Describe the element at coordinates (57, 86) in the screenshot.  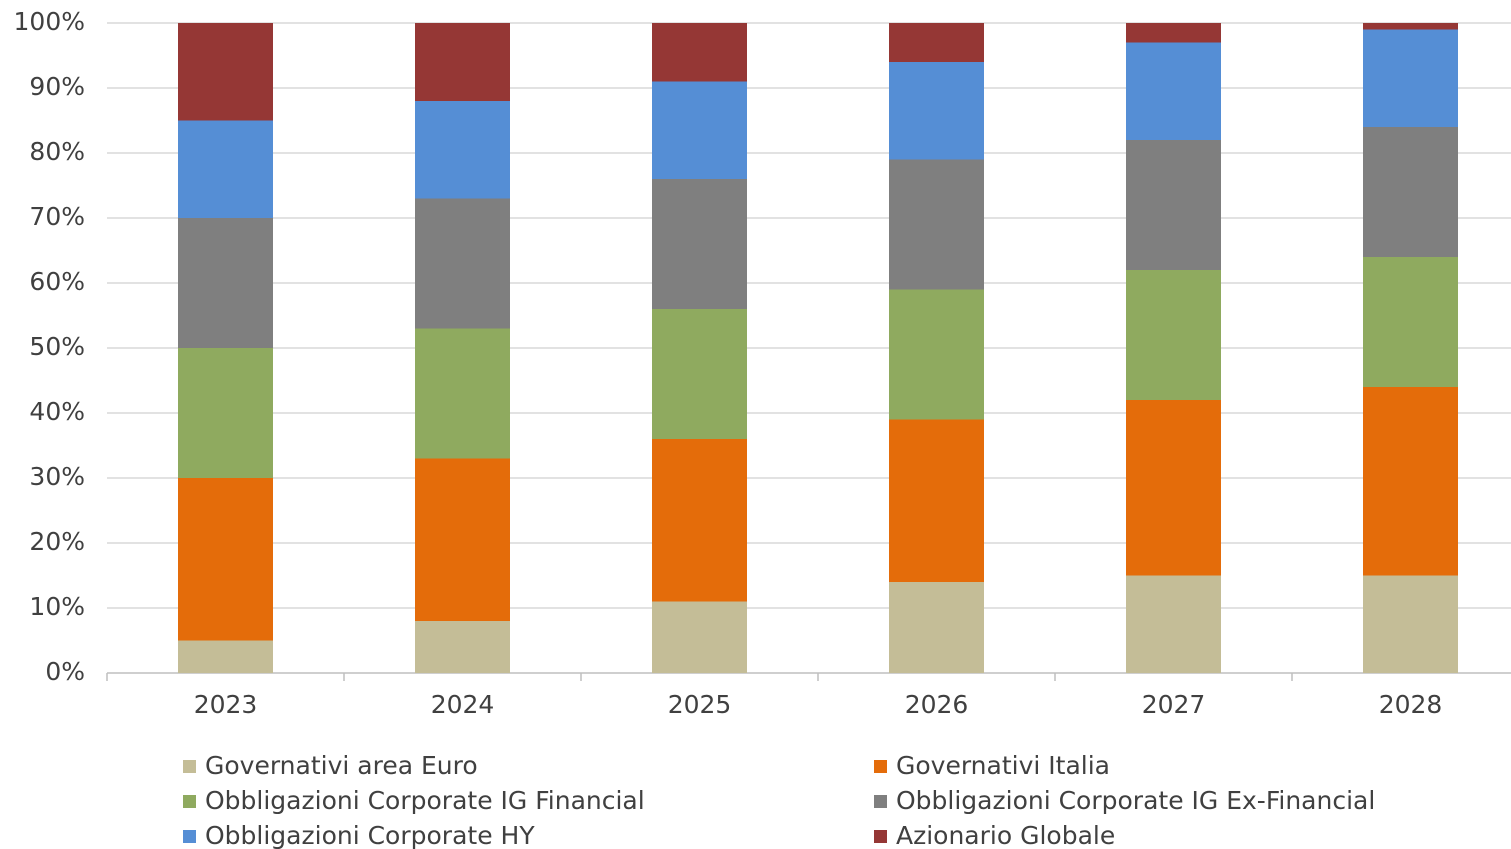
I see `y-tick-label: 90%` at that location.